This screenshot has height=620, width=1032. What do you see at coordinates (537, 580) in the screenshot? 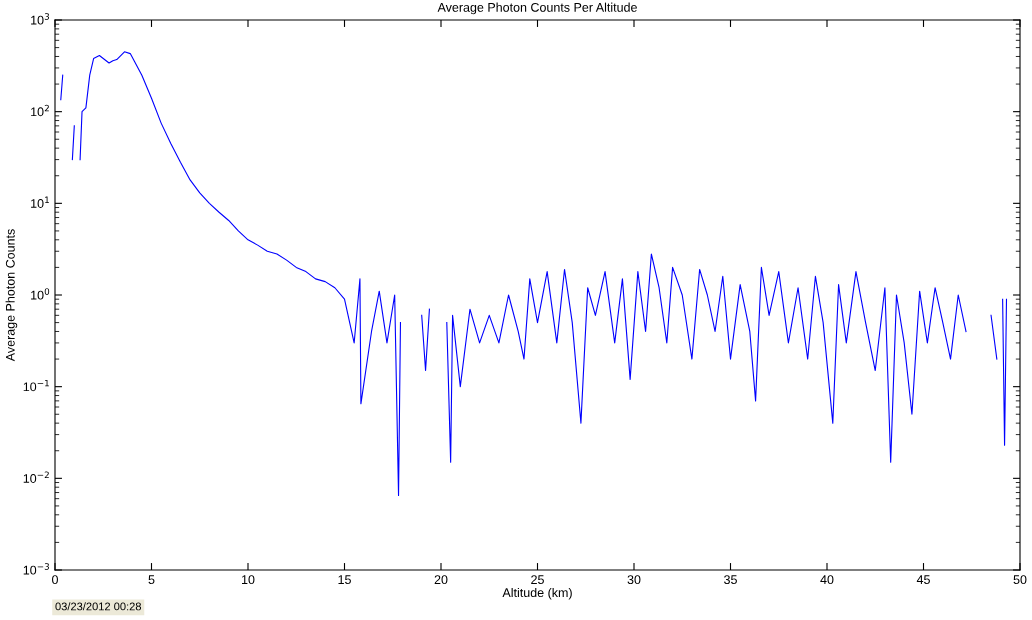
I see `x-tick-label: 25` at bounding box center [537, 580].